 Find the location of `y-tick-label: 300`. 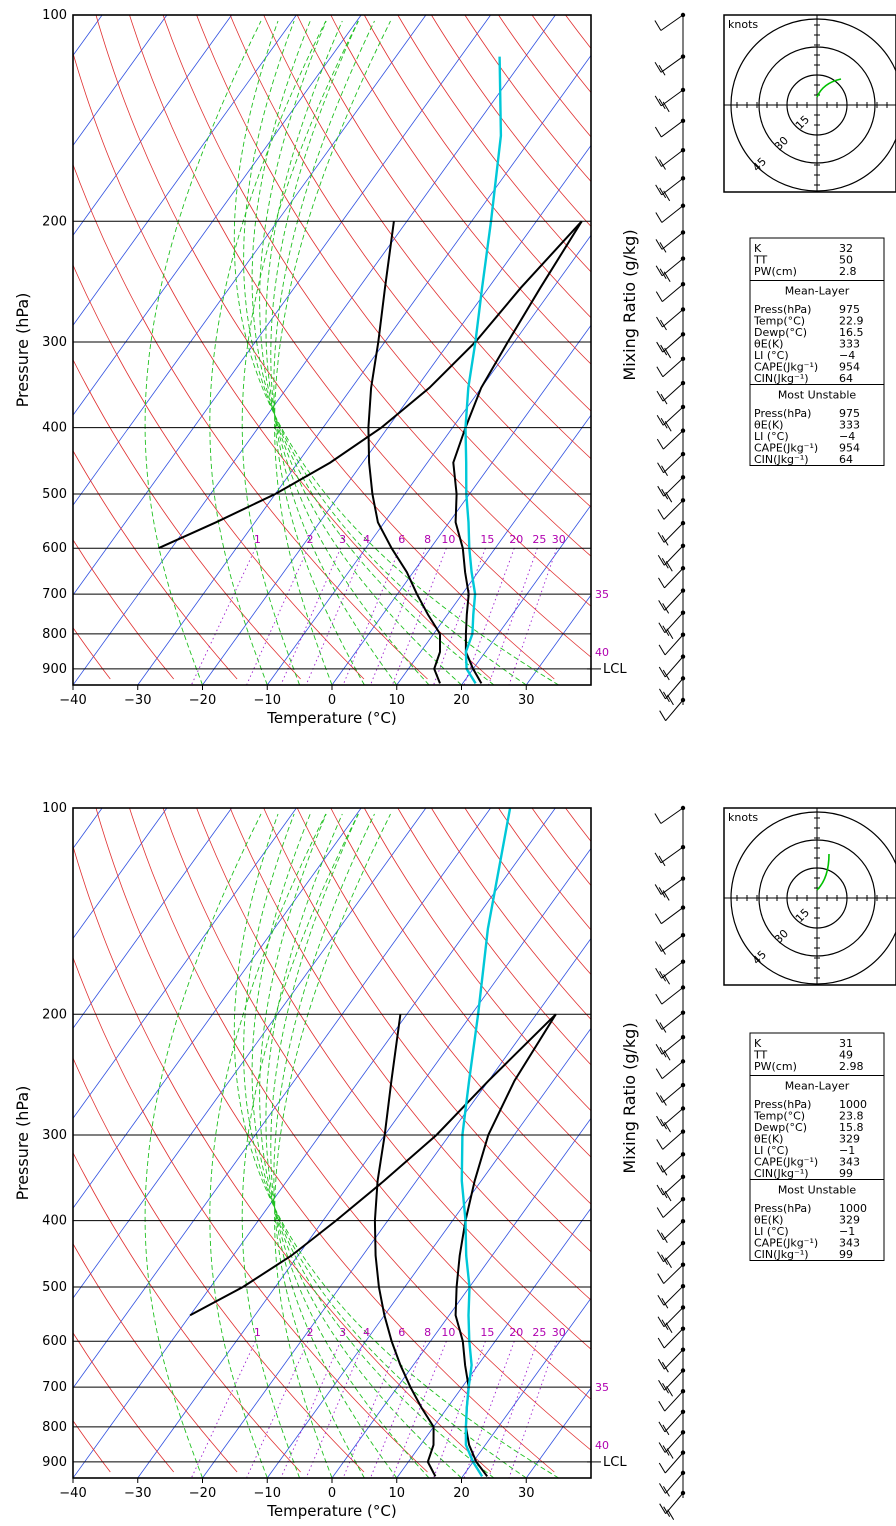

y-tick-label: 300 is located at coordinates (54, 1135).